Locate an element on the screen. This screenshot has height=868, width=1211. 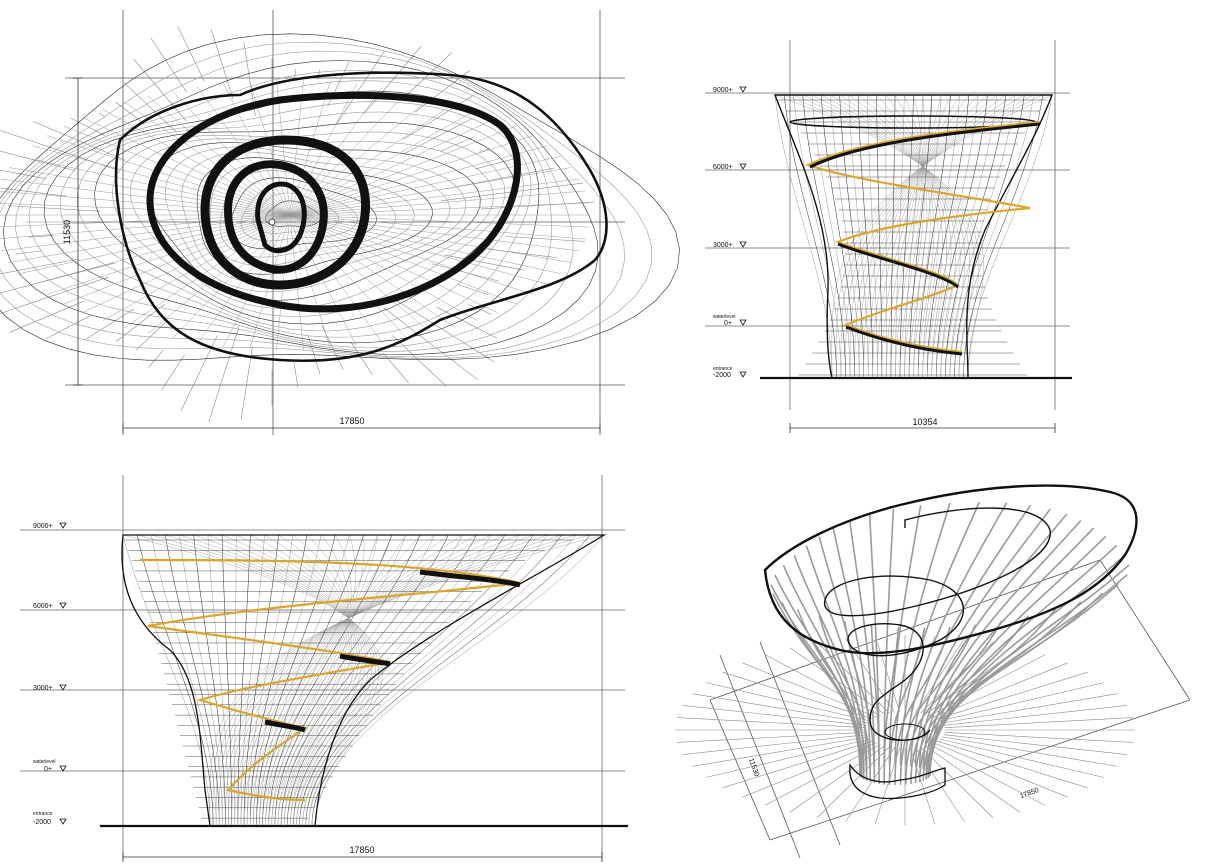
plan-ramp-ring-outer is located at coordinates (333, 202).